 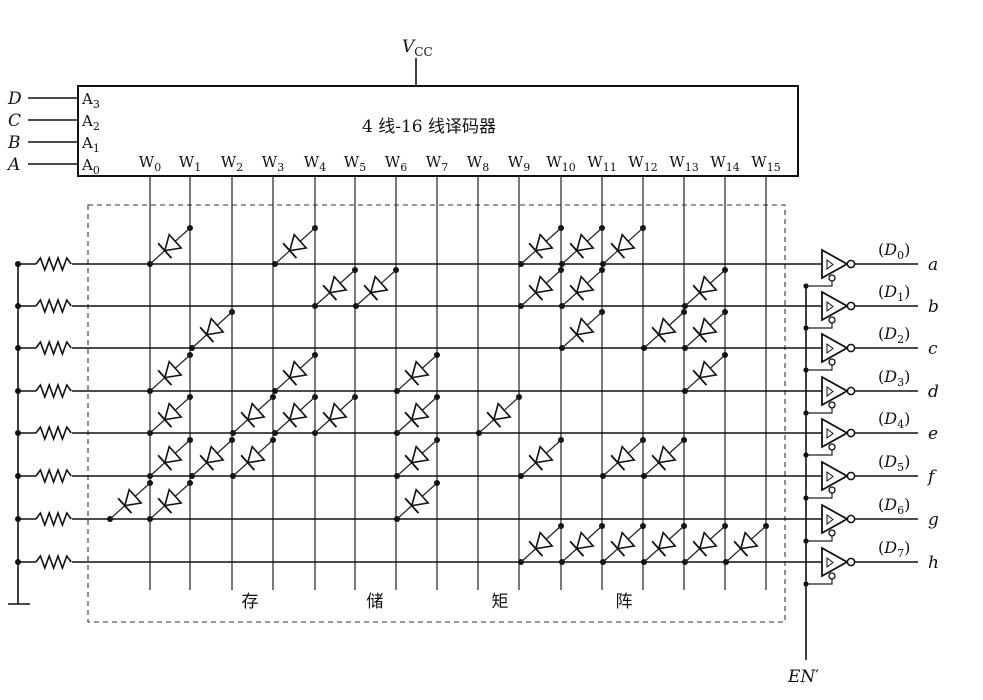 What do you see at coordinates (642, 163) in the screenshot?
I see `word-line-label-w12: W12` at bounding box center [642, 163].